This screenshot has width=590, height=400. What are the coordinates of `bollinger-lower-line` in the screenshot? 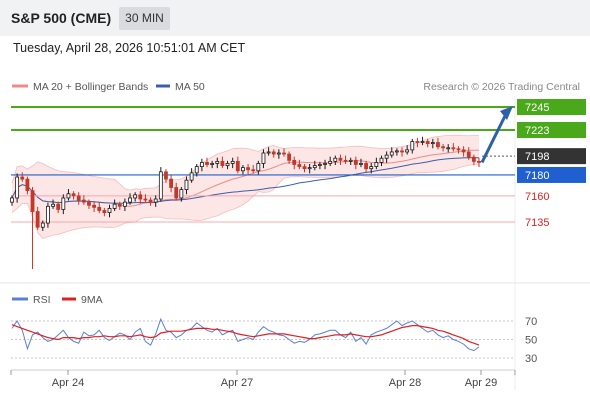 It's located at (245, 201).